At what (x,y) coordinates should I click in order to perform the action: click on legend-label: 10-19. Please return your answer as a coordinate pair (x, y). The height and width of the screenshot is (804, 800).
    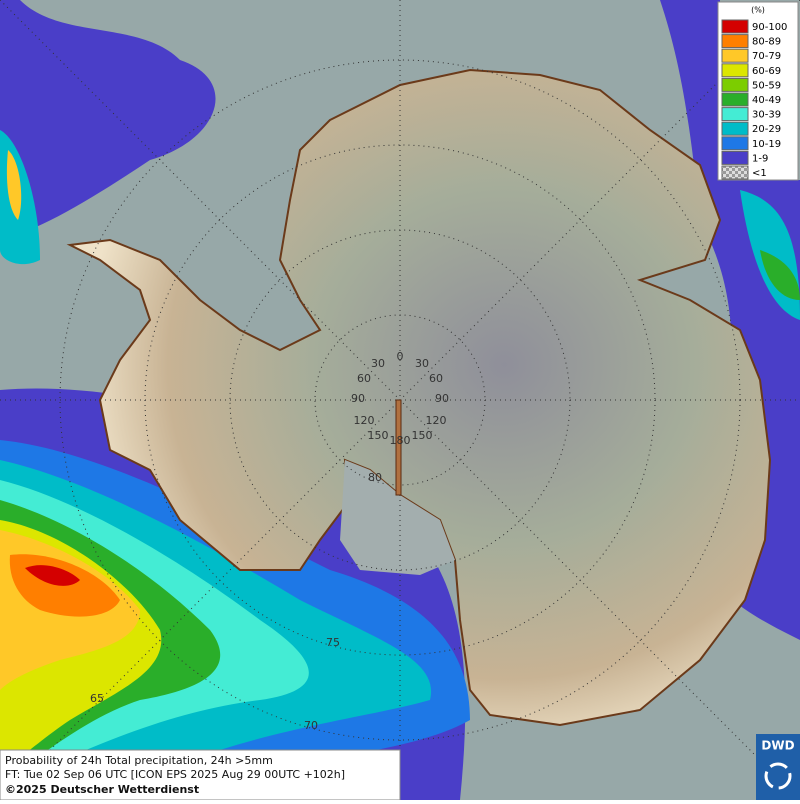
    Looking at the image, I should click on (766, 144).